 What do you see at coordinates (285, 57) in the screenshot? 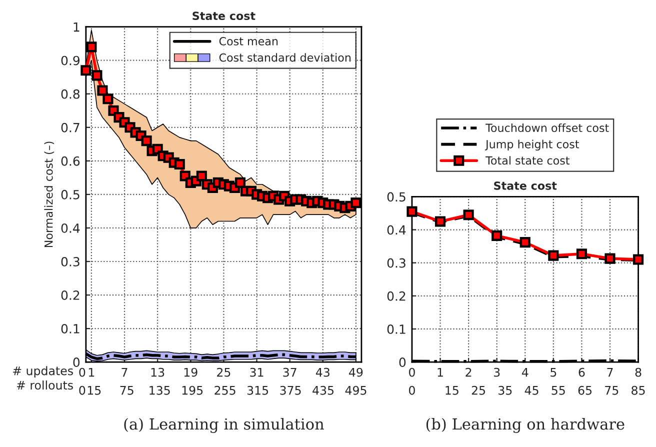
I see `annotation: Cost standard deviation` at bounding box center [285, 57].